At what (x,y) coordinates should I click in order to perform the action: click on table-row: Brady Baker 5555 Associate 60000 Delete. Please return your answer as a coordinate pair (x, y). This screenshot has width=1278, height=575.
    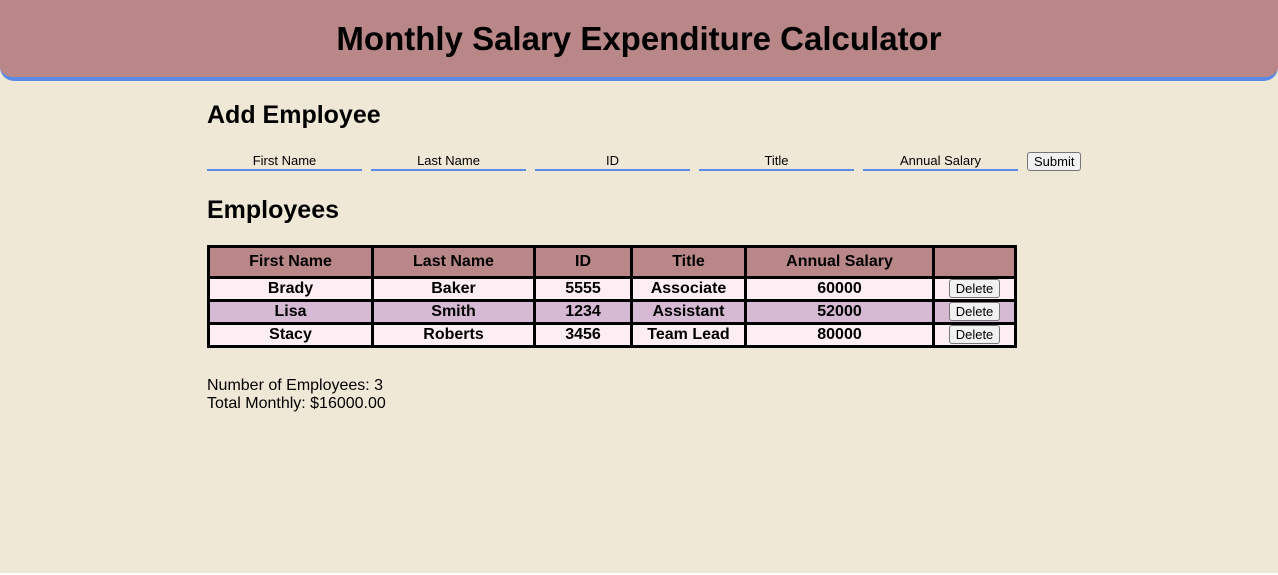
    Looking at the image, I should click on (612, 289).